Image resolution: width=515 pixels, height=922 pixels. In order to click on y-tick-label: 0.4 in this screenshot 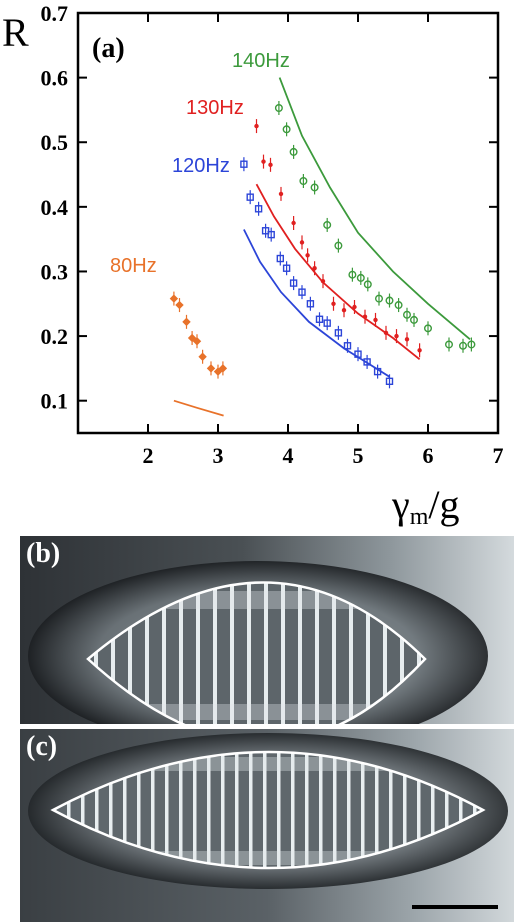, I will do `click(55, 207)`.